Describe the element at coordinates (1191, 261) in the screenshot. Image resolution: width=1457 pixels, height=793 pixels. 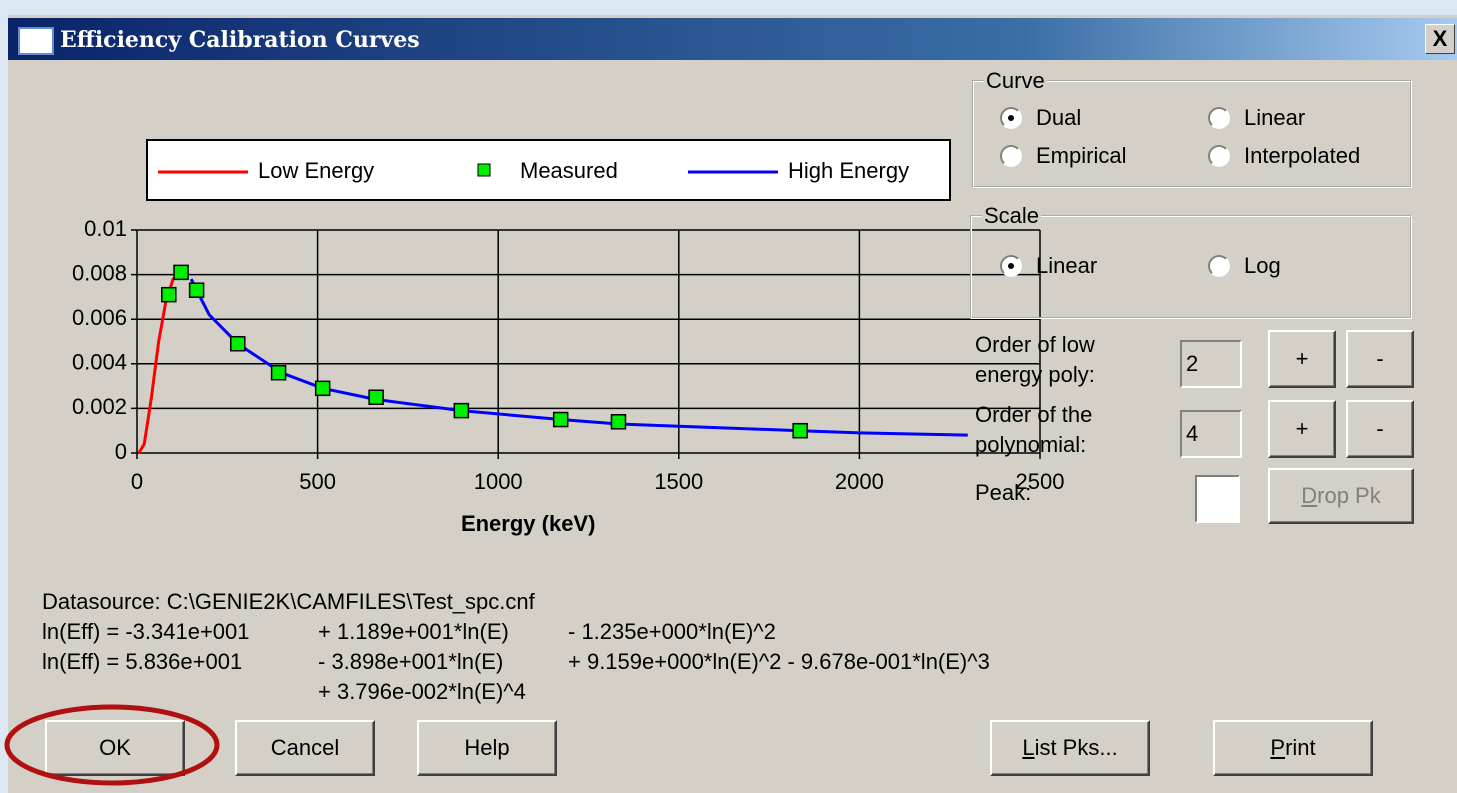
I see `scale-group: Scale` at that location.